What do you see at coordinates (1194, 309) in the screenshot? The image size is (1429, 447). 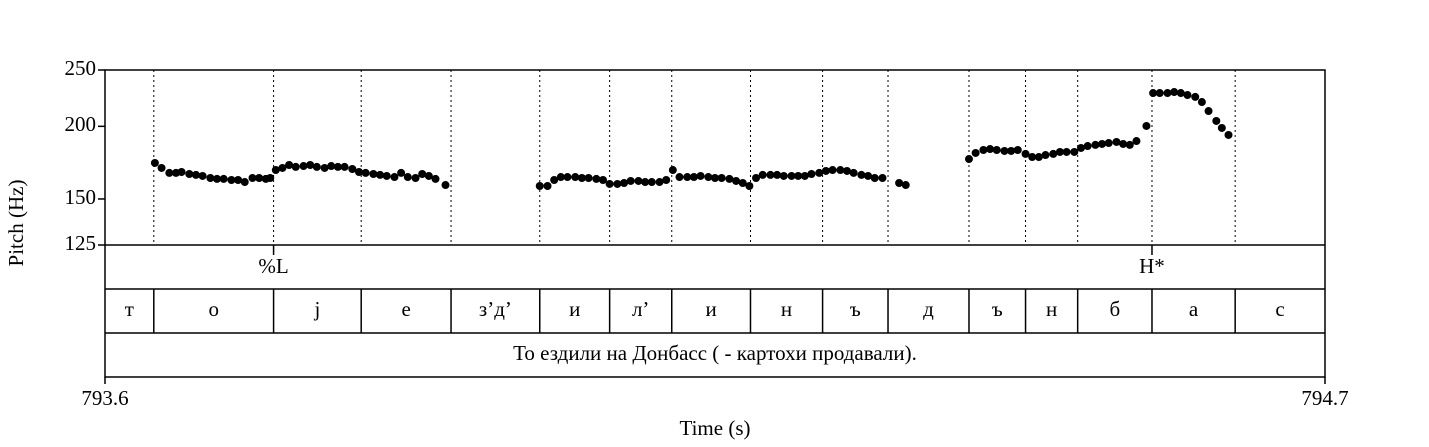 I see `segment-label: а` at bounding box center [1194, 309].